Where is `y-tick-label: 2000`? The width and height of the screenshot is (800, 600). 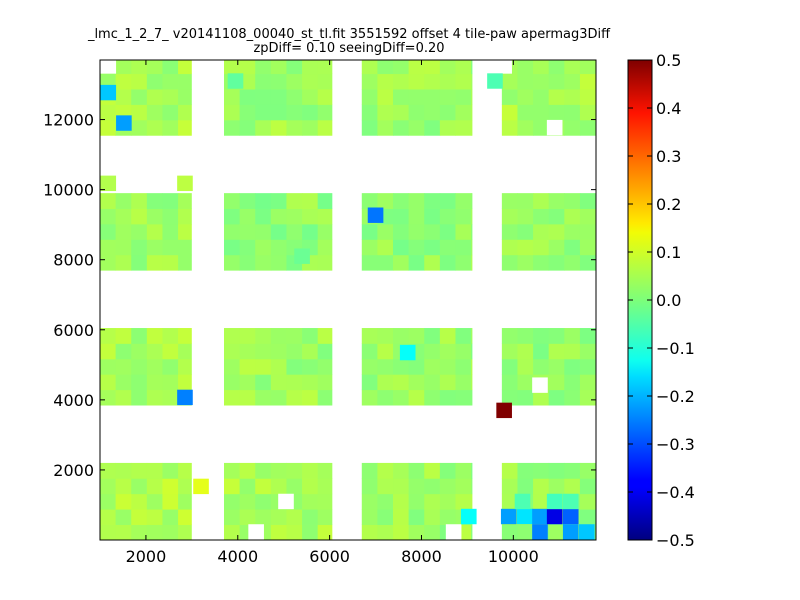 y-tick-label: 2000 is located at coordinates (73, 470).